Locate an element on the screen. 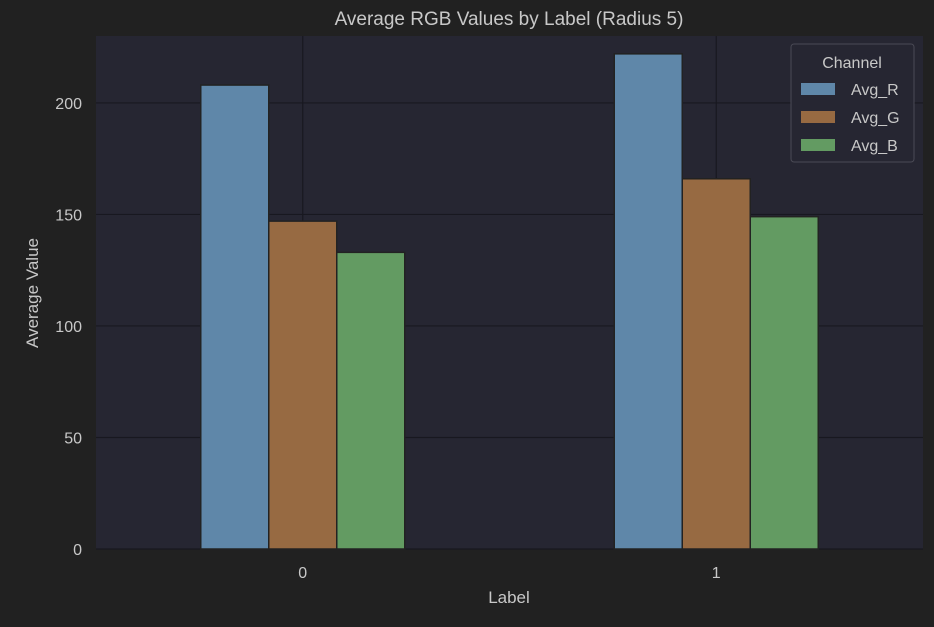 This screenshot has height=627, width=934. y-tick-label: 50 is located at coordinates (73, 438).